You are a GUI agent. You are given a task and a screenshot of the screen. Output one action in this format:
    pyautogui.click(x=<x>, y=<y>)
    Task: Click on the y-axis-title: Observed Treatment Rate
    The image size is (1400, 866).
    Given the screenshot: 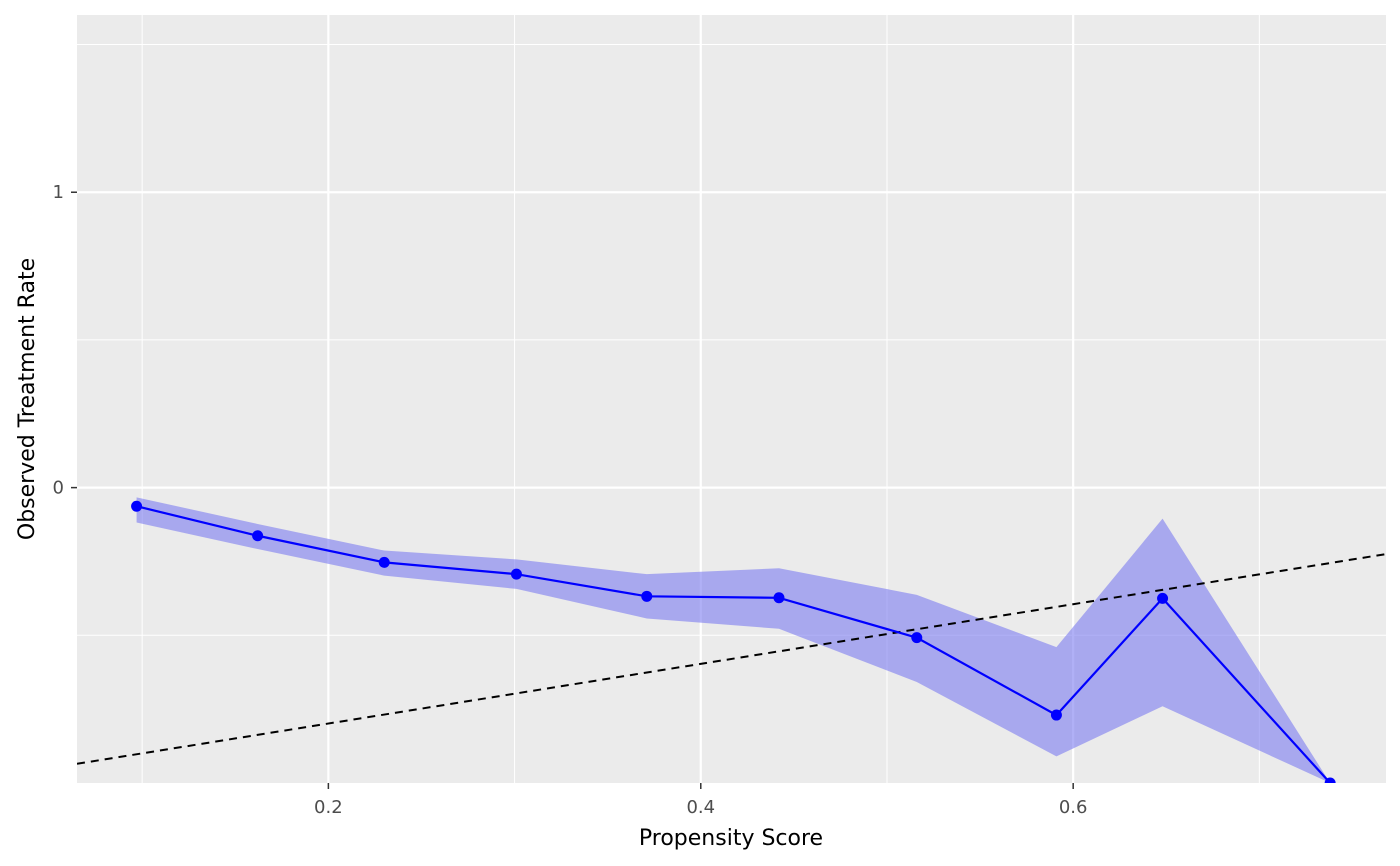 What is the action you would take?
    pyautogui.click(x=27, y=399)
    